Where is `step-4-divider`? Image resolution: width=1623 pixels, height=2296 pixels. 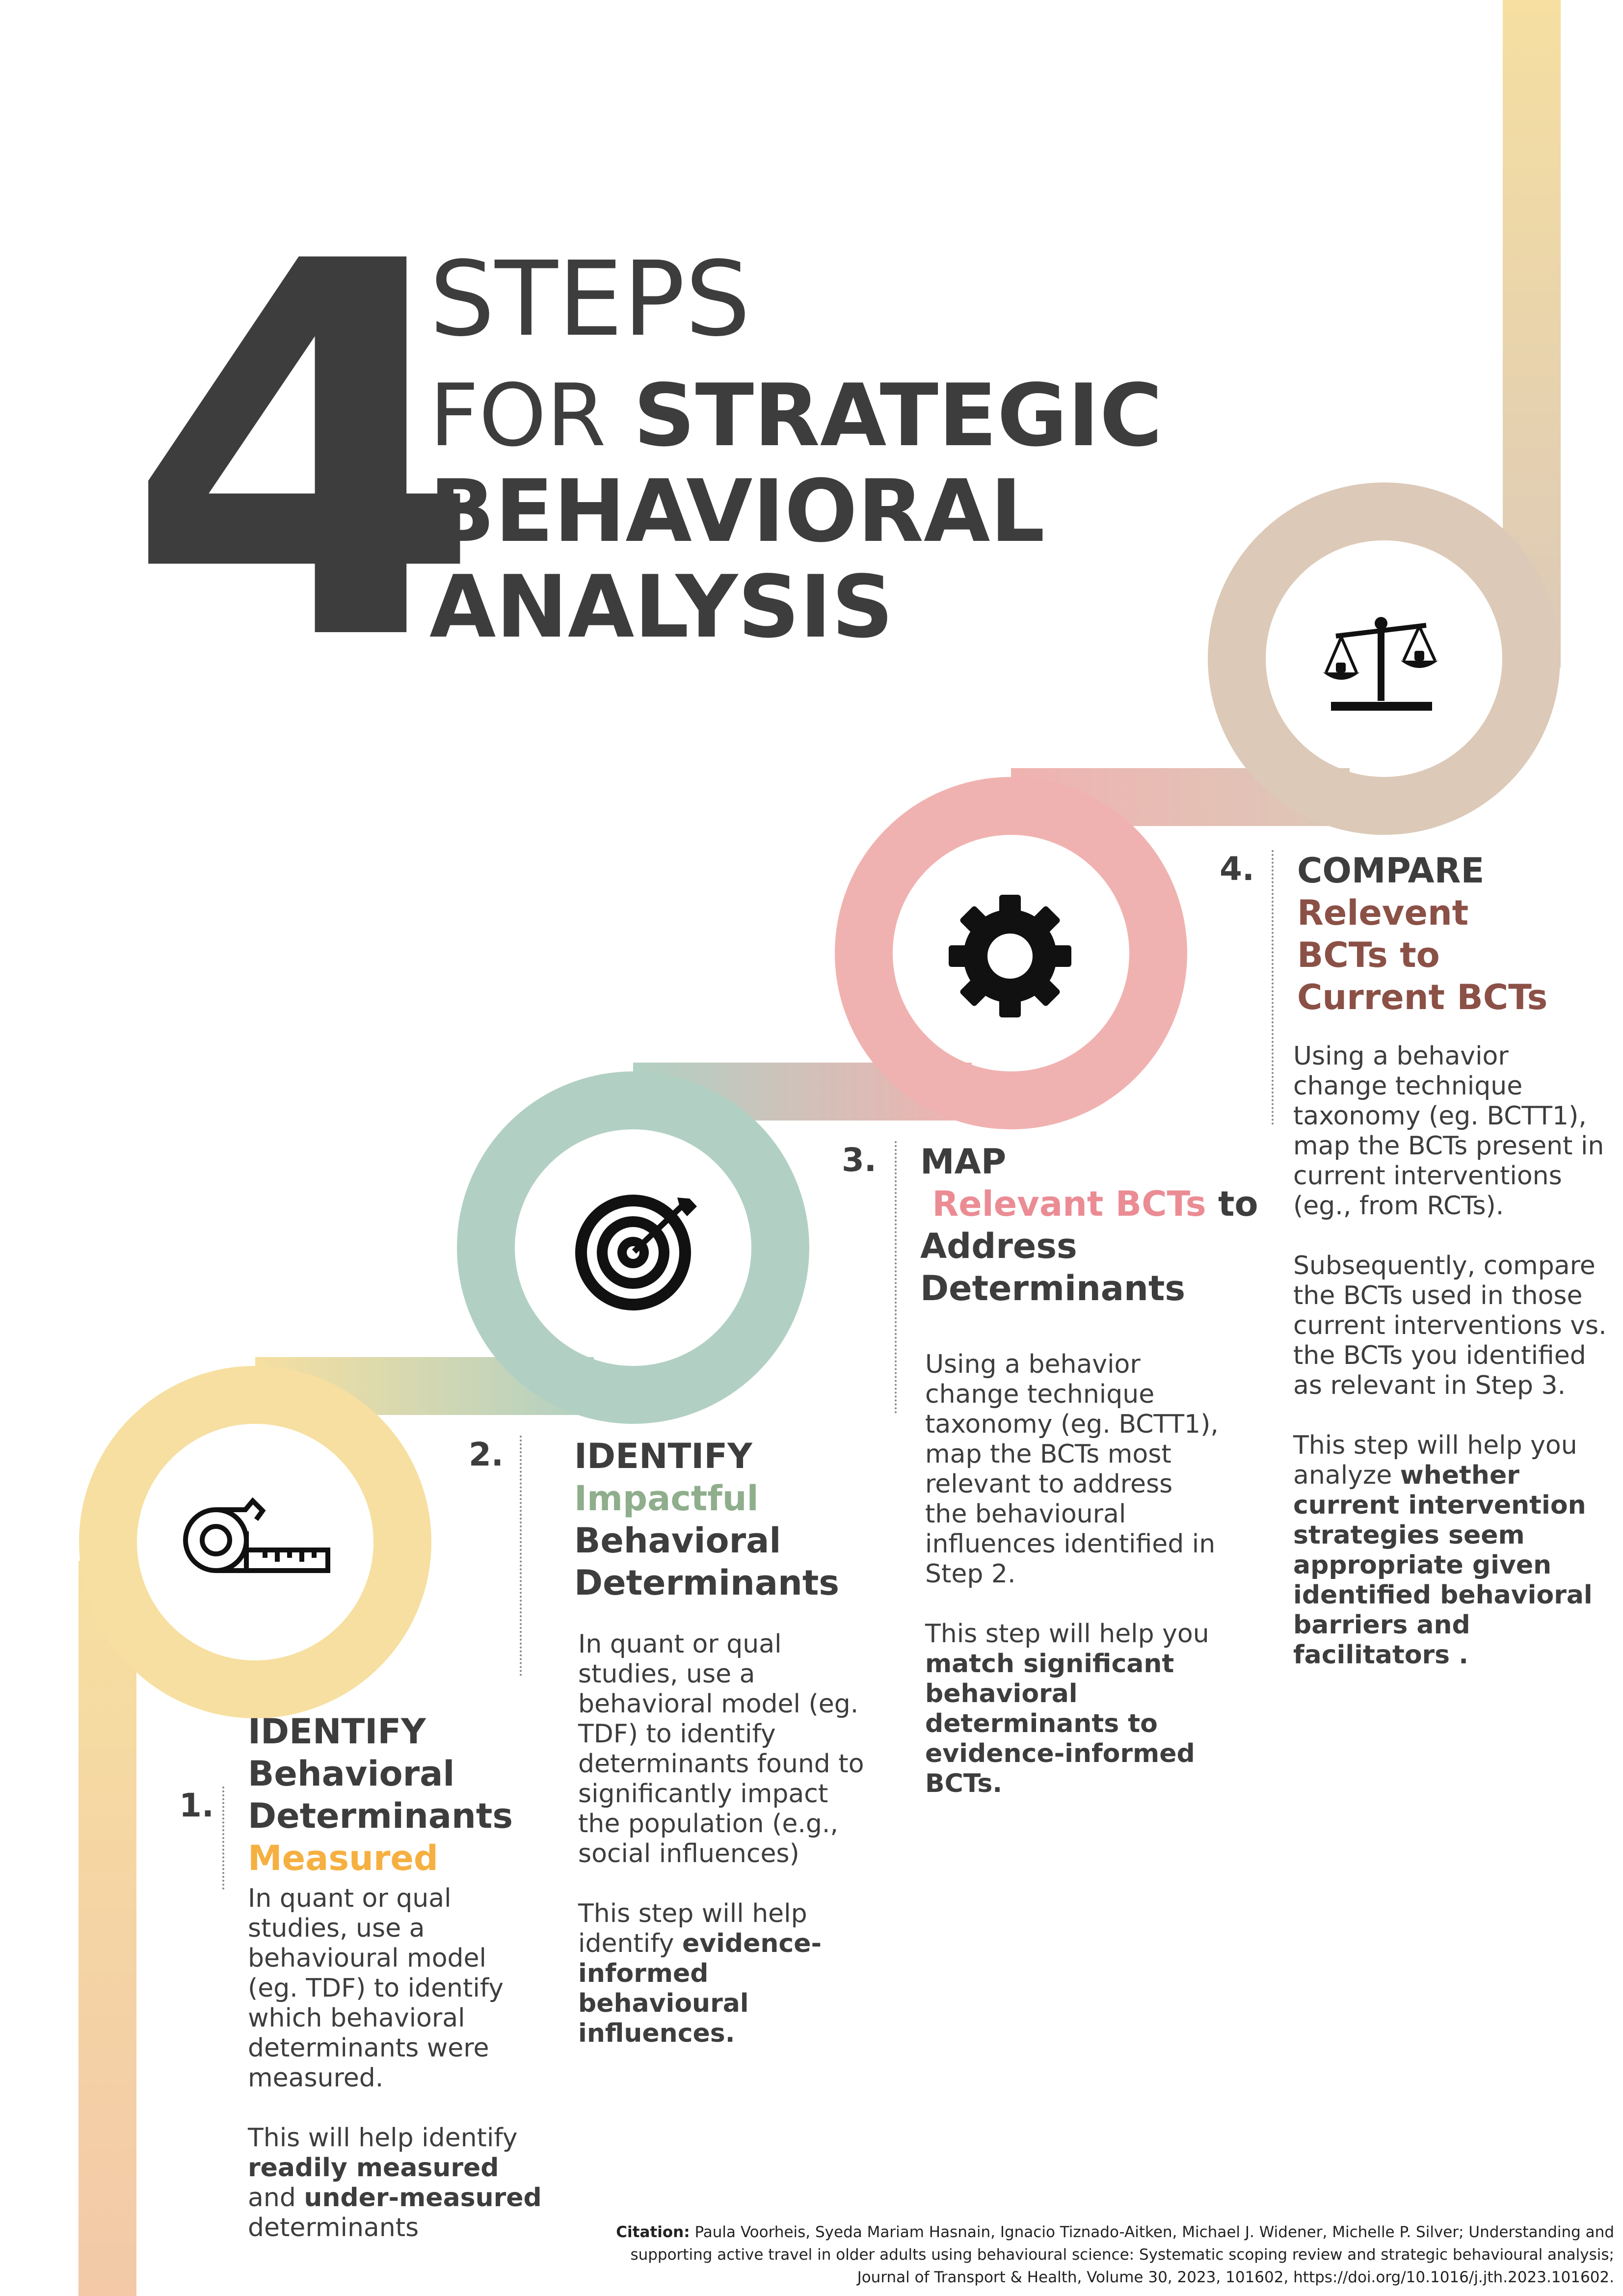
step-4-divider is located at coordinates (1273, 988).